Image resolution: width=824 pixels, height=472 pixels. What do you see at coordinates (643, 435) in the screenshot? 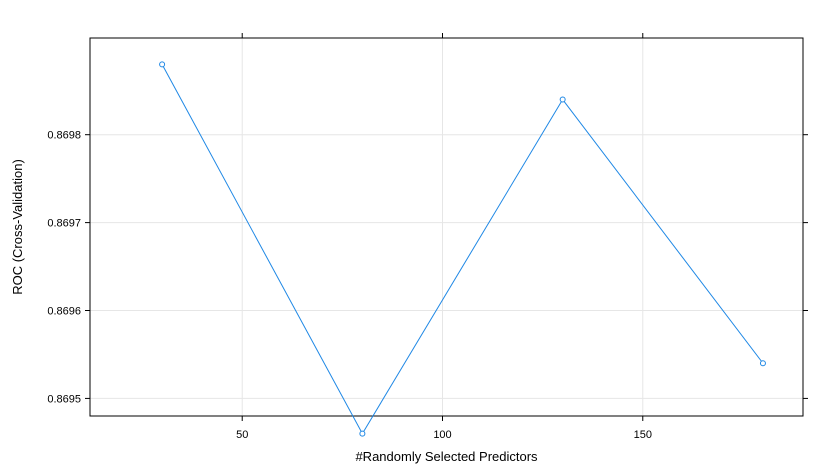
I see `x-tick-label-2: 150` at bounding box center [643, 435].